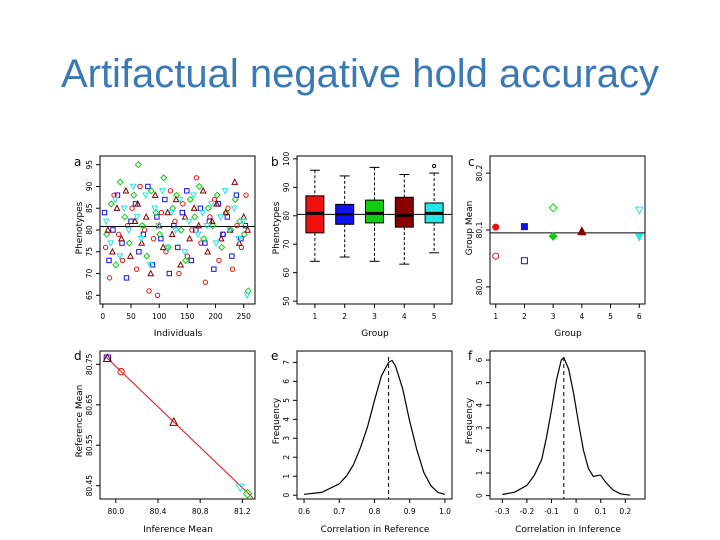 Image resolution: width=720 pixels, height=540 pixels. Describe the element at coordinates (286, 362) in the screenshot. I see `y-tick-label: 7` at that location.